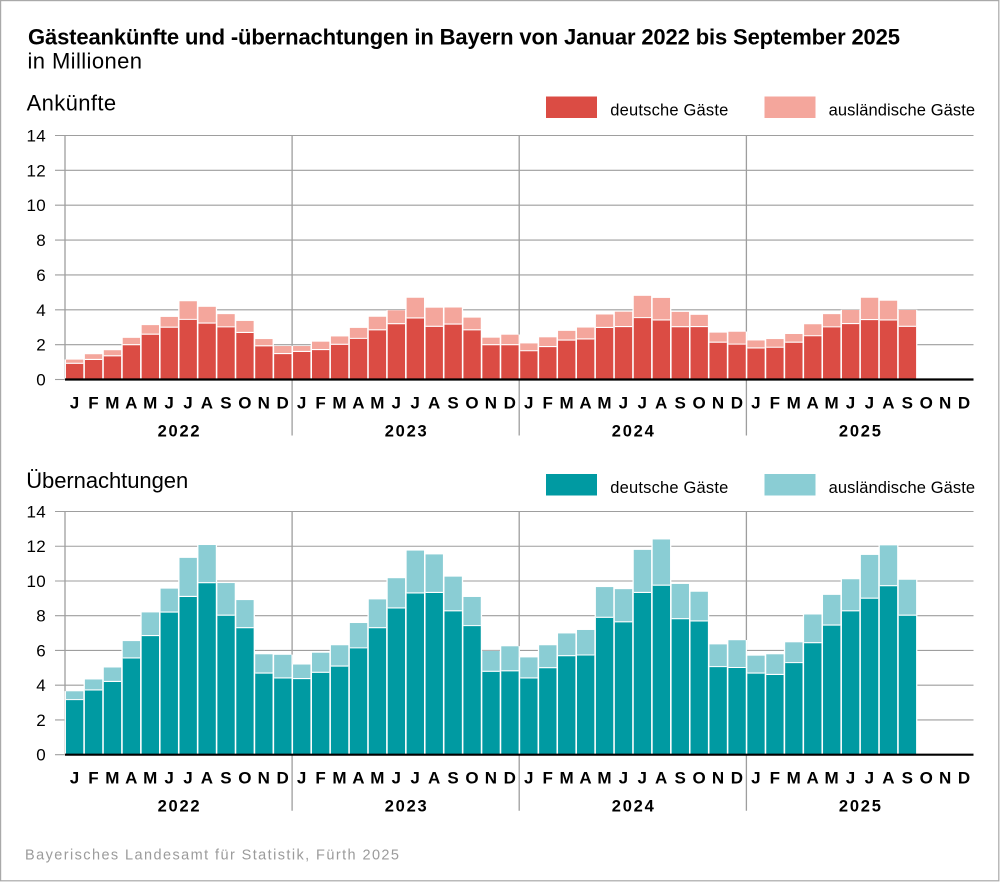 The height and width of the screenshot is (882, 1000). Describe the element at coordinates (36, 512) in the screenshot. I see `svg-text: 14` at that location.